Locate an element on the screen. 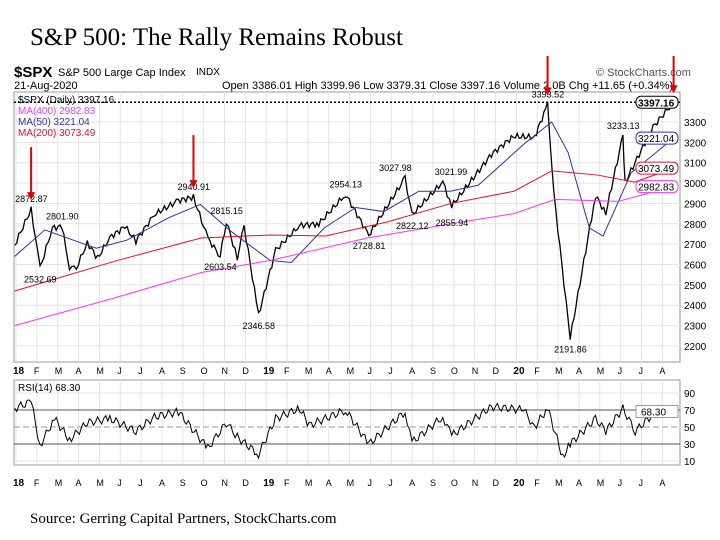  peak-label: 2603.54 is located at coordinates (220, 267).